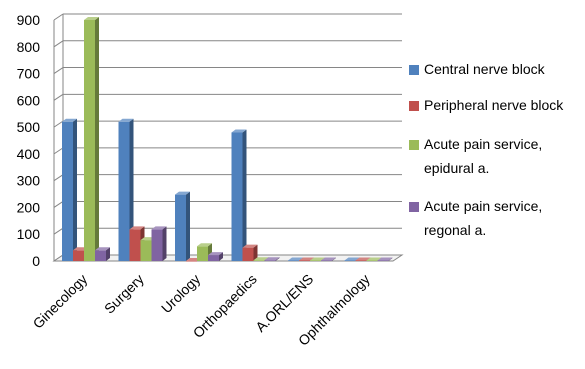 Image resolution: width=585 pixels, height=369 pixels. I want to click on legend-label: epidural a., so click(456, 168).